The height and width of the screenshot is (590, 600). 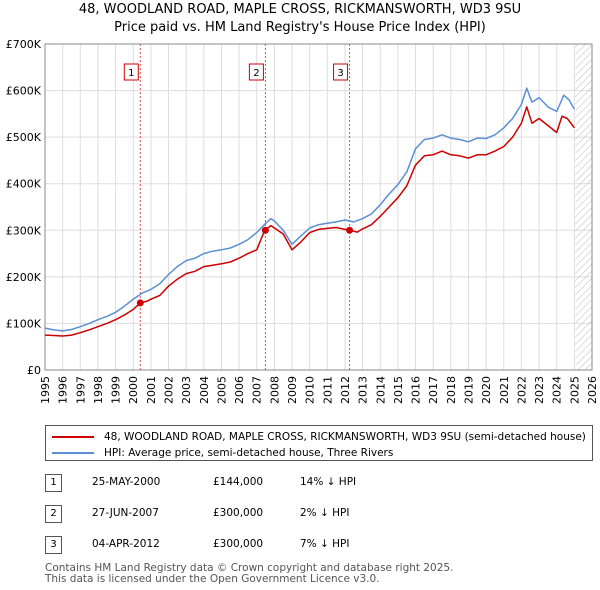 I want to click on x-tick-label: 2014, so click(x=380, y=390).